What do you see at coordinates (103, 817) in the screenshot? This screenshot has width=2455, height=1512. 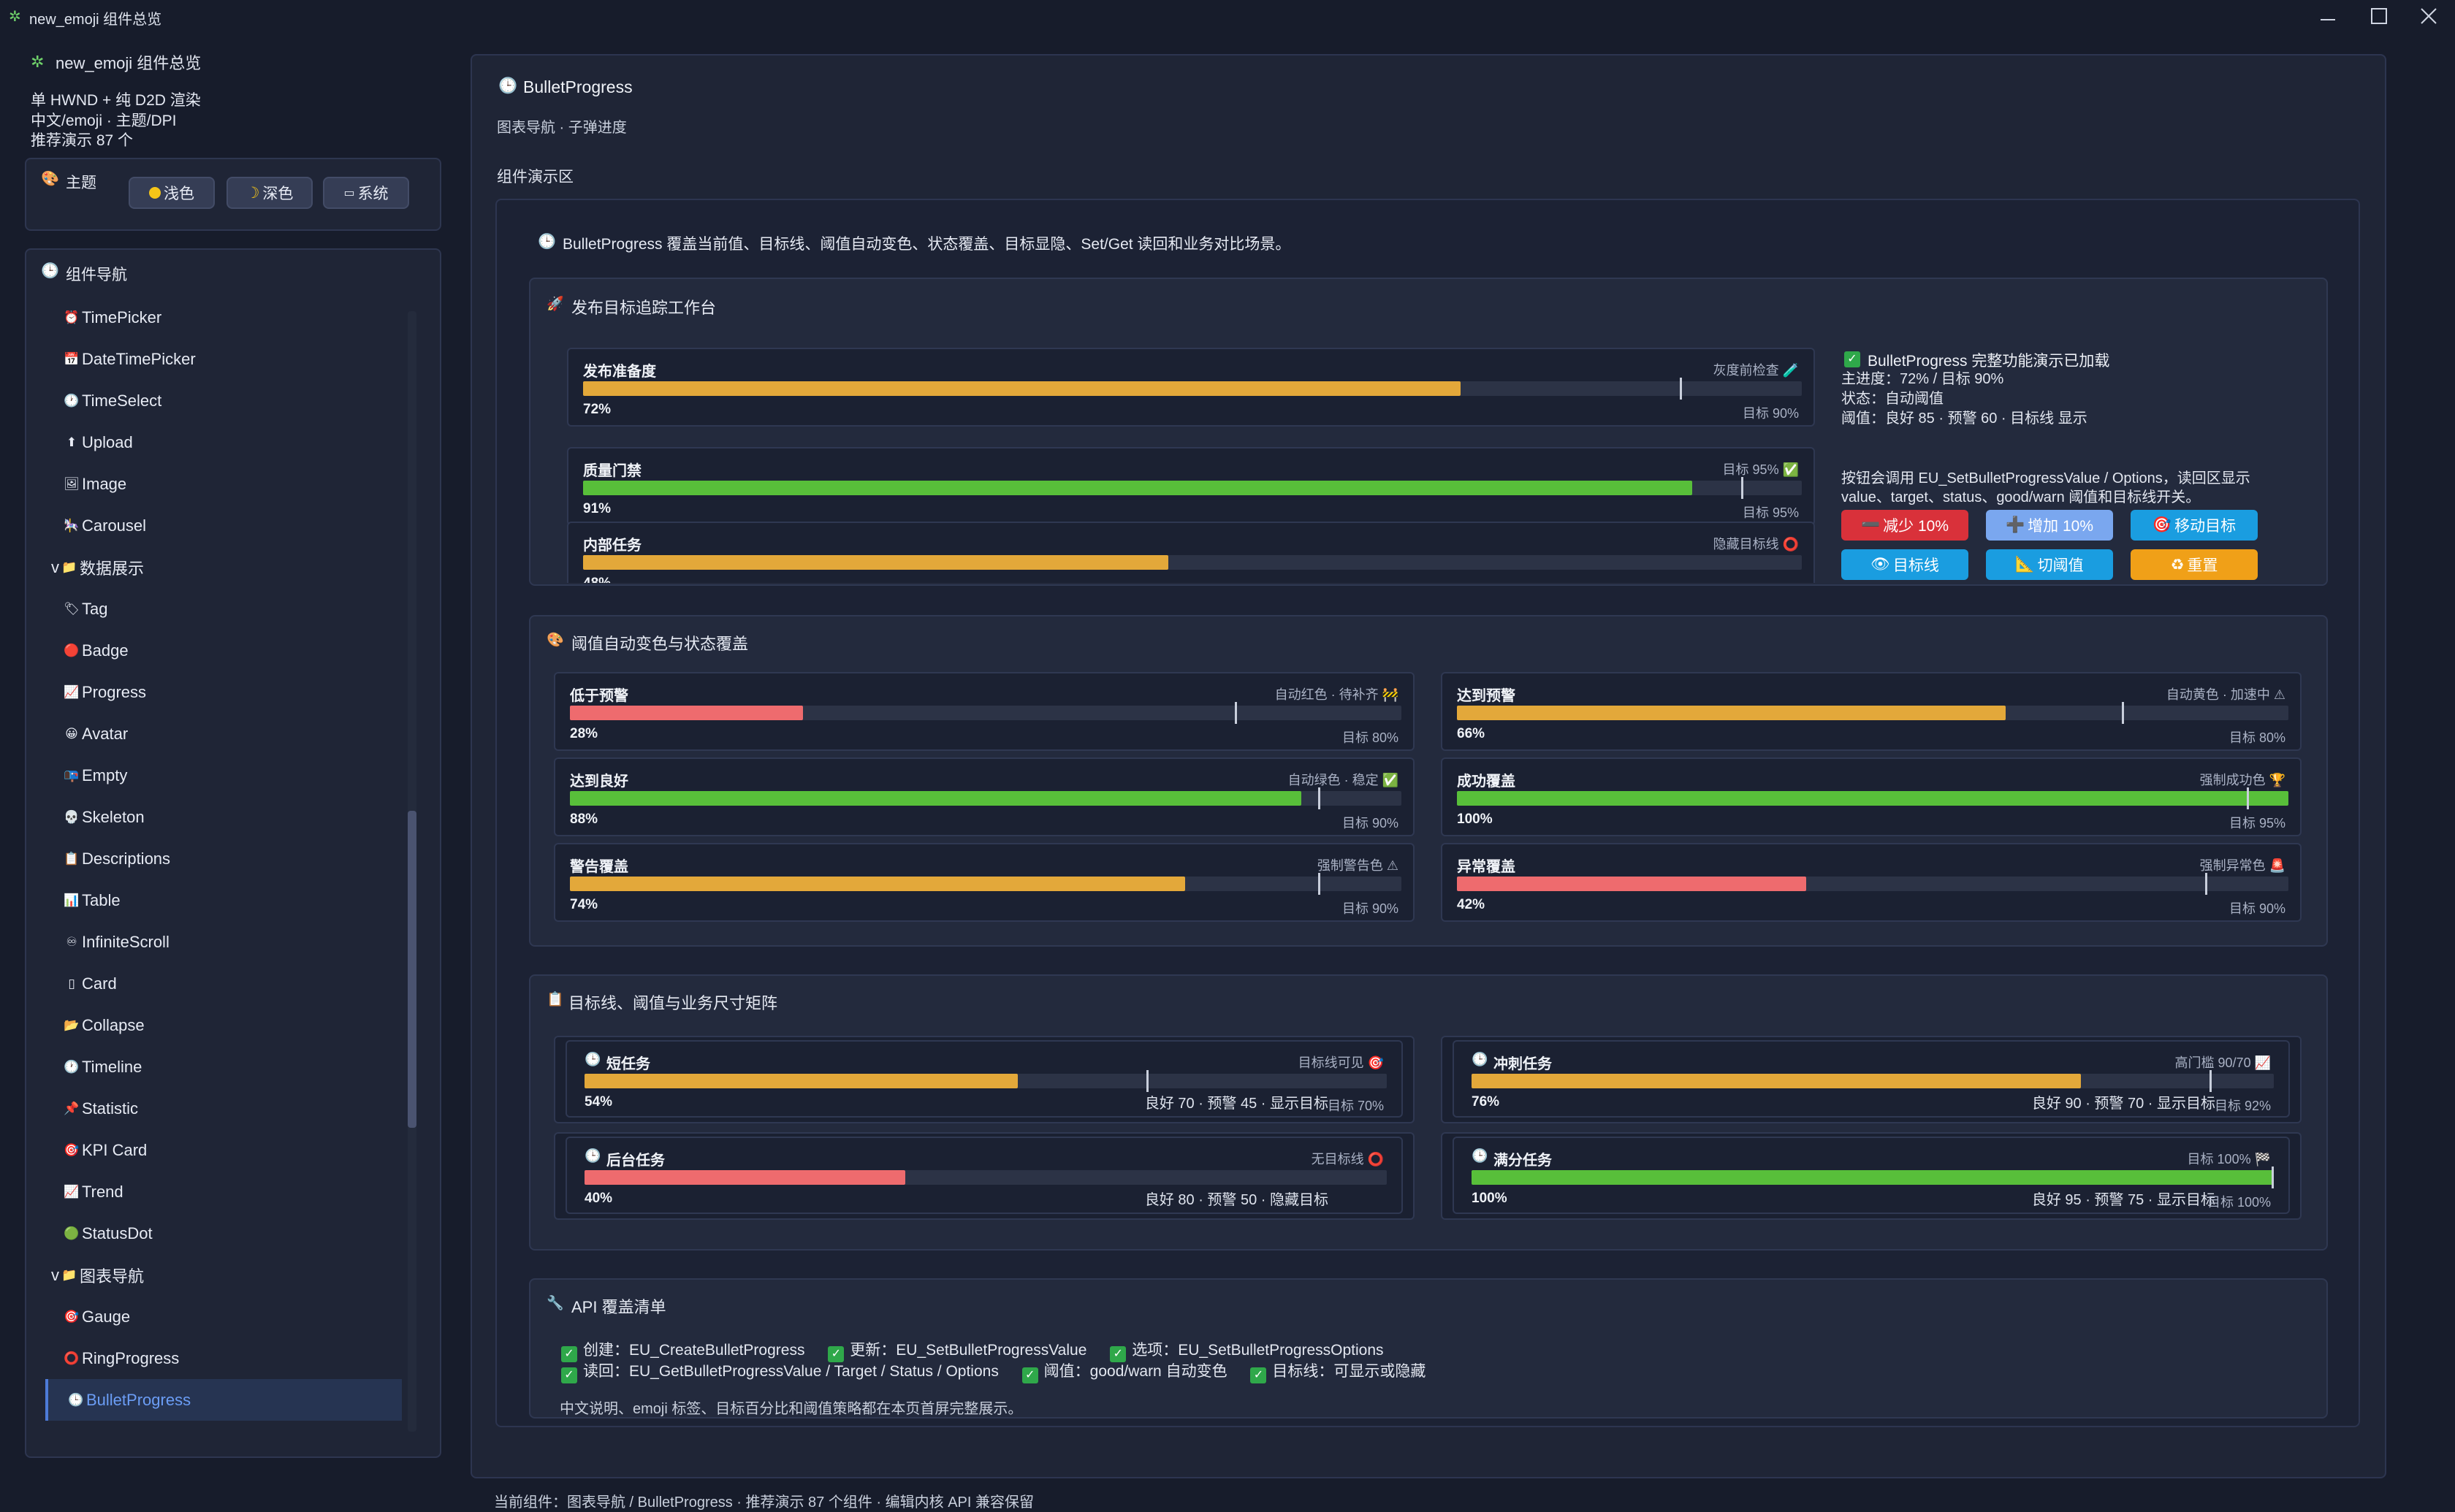 I see `sidebar-item-12: 💀 Skeleton` at bounding box center [103, 817].